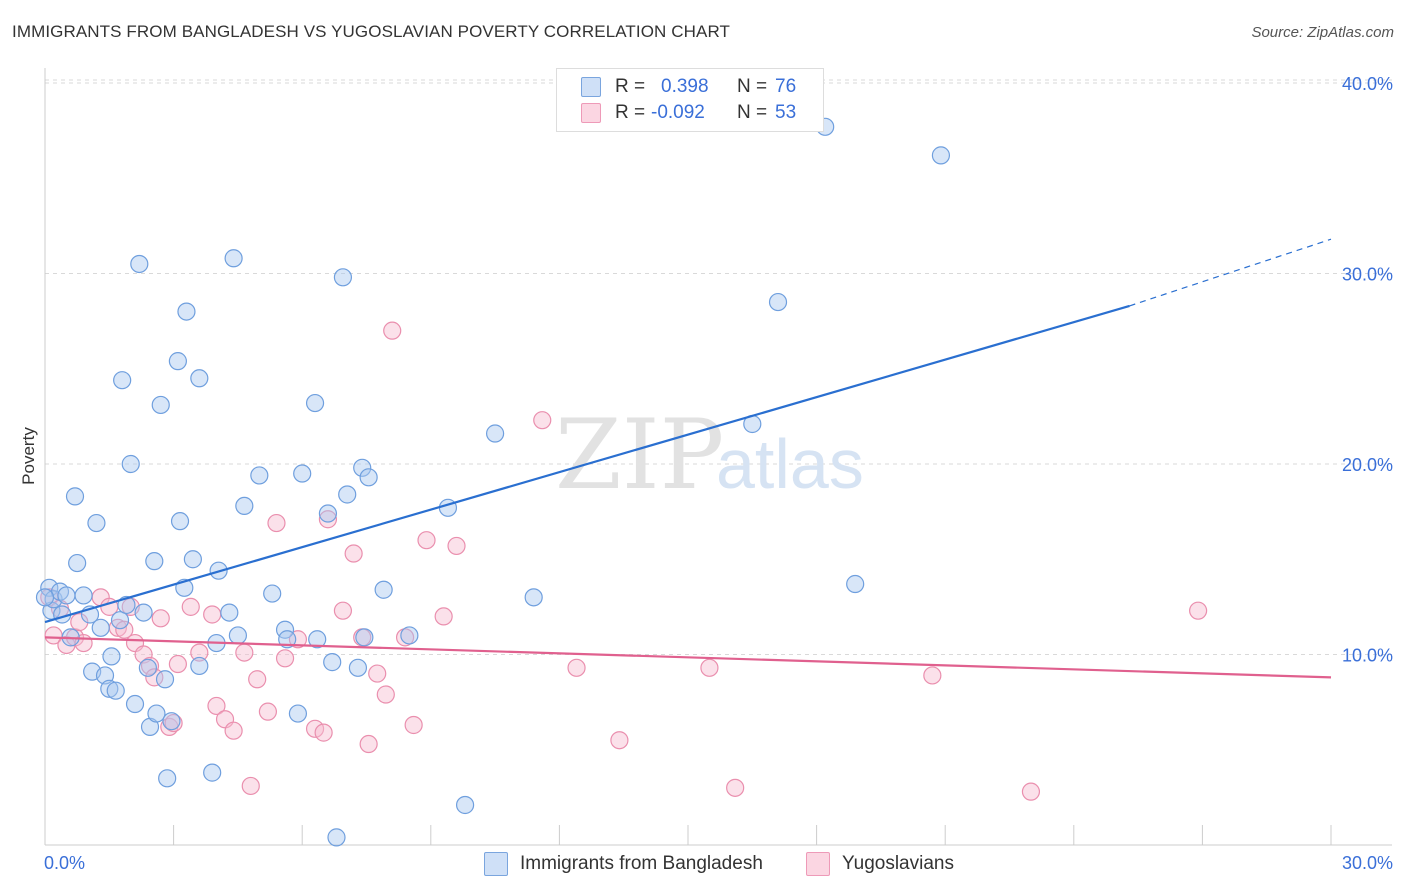  What do you see at coordinates (790, 464) in the screenshot?
I see `watermark-atlas: atlas` at bounding box center [790, 464].